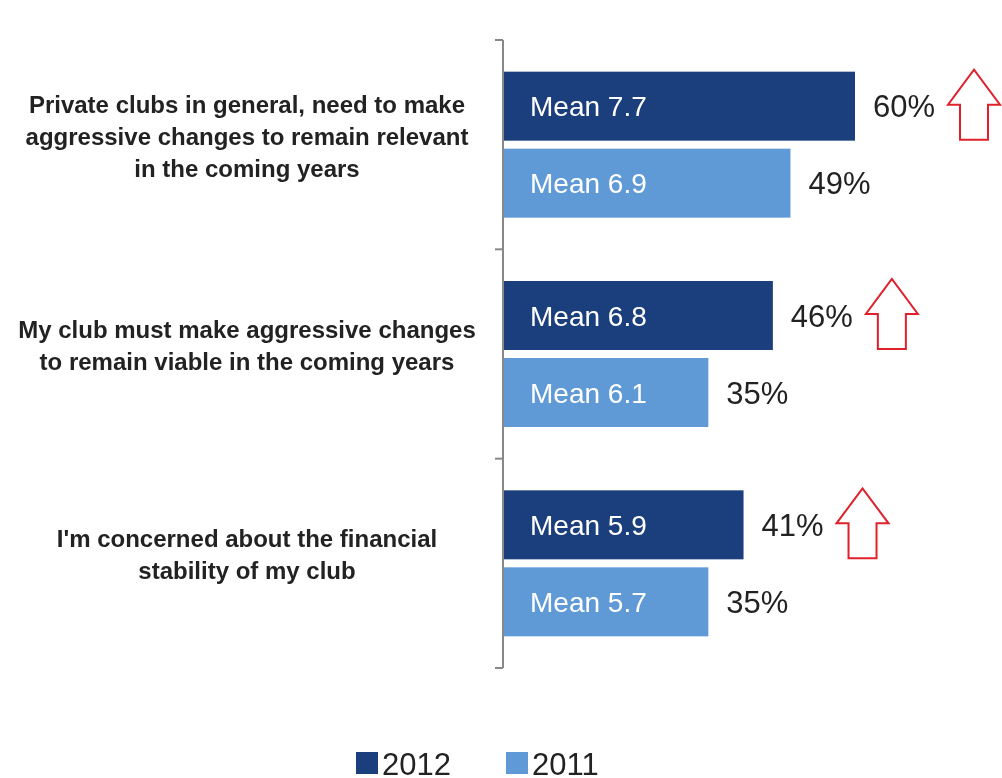  Describe the element at coordinates (839, 184) in the screenshot. I see `data-label: 49%` at that location.